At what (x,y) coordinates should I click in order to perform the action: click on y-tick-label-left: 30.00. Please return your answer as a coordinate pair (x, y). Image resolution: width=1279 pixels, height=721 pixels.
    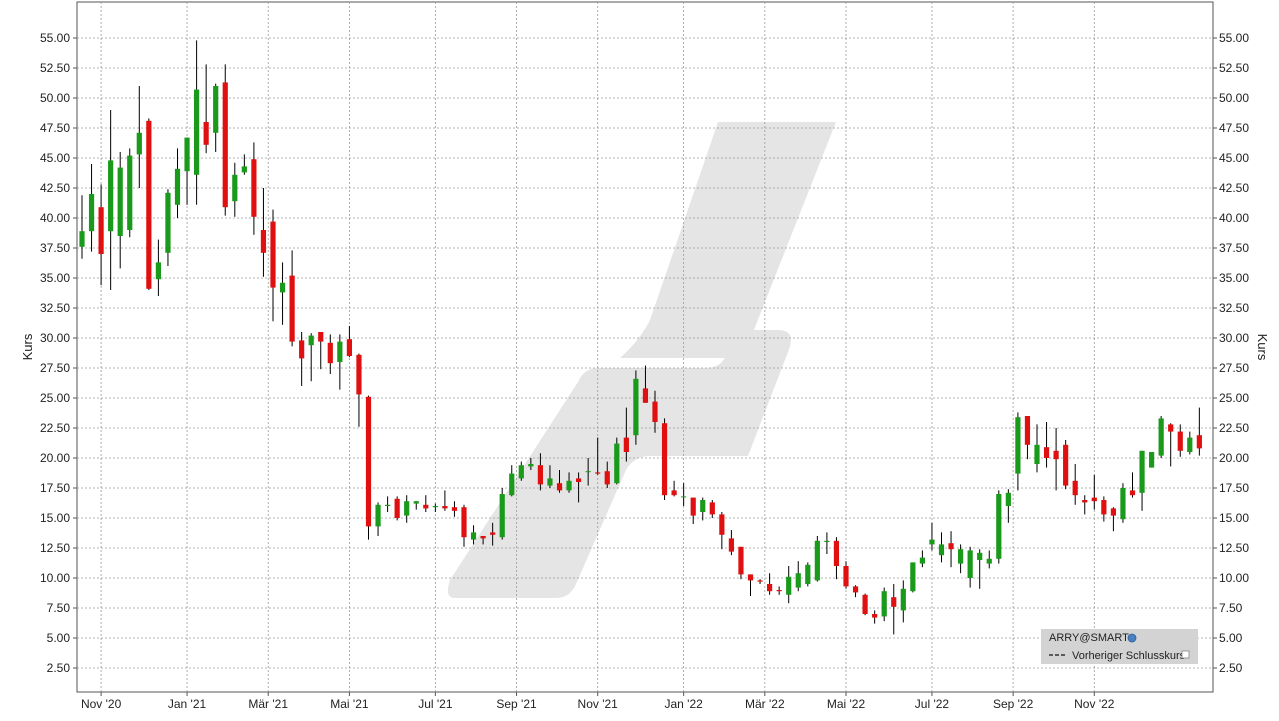
    Looking at the image, I should click on (55, 338).